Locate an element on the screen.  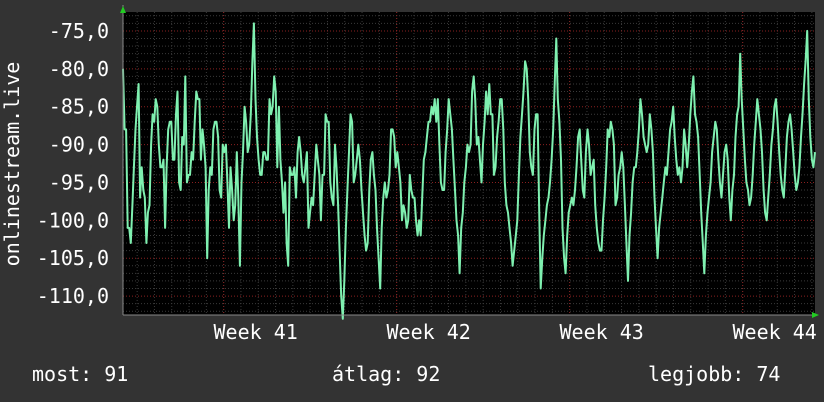
stat-current: most: 91 is located at coordinates (80, 374).